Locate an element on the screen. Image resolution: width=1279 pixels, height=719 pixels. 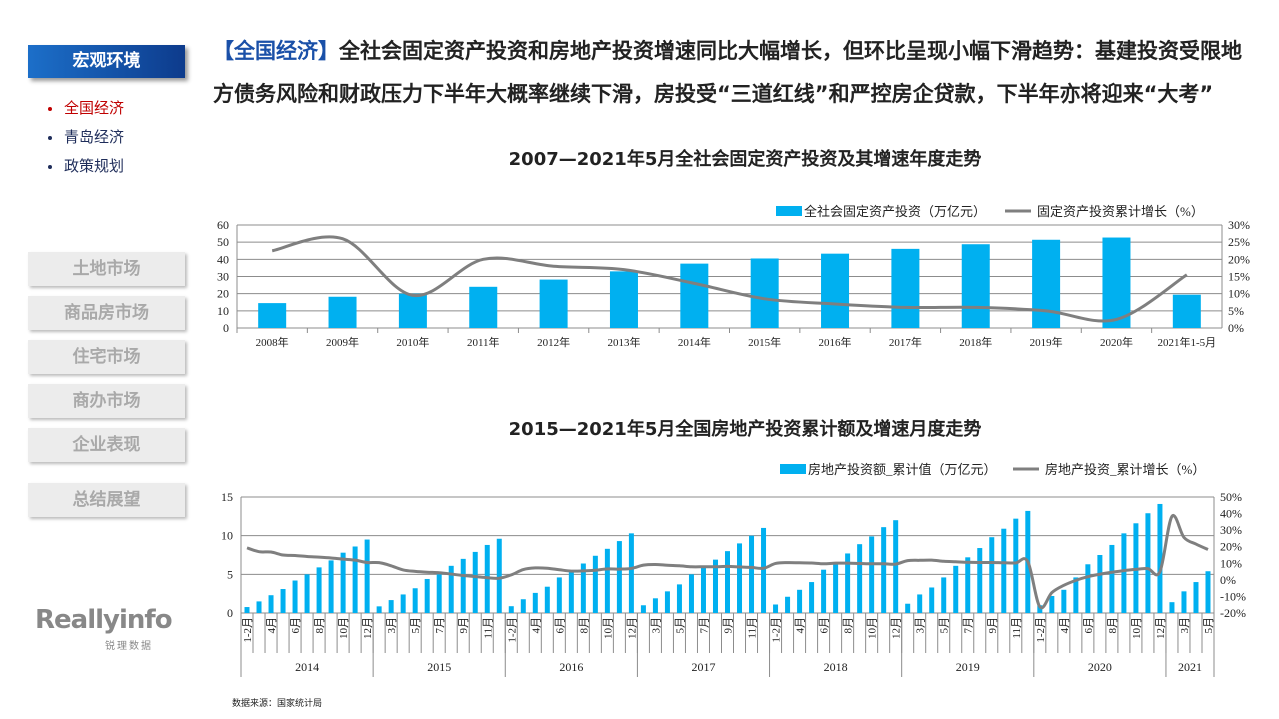
chart1-x-label: 2010年 is located at coordinates (412, 342).